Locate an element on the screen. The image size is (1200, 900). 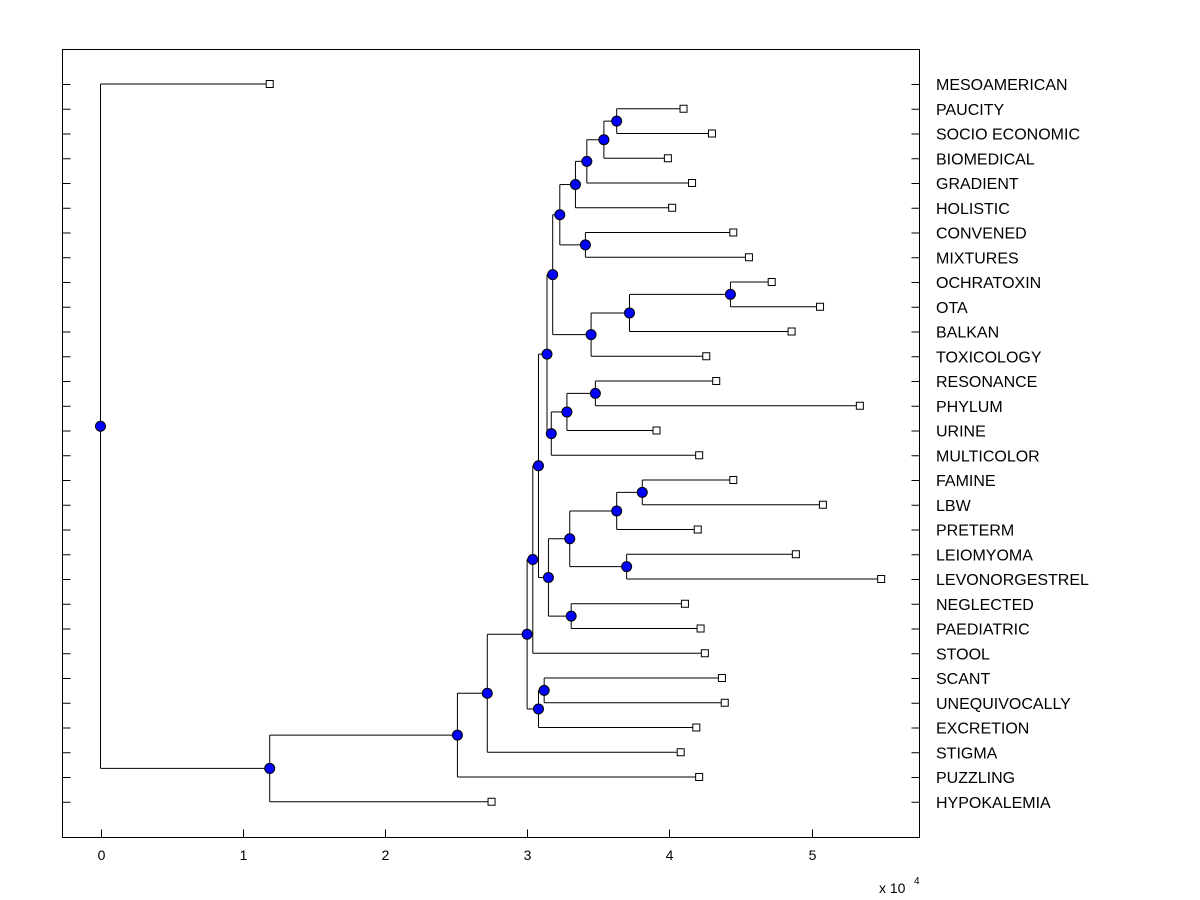
leaf-label: HOLISTIC is located at coordinates (973, 209).